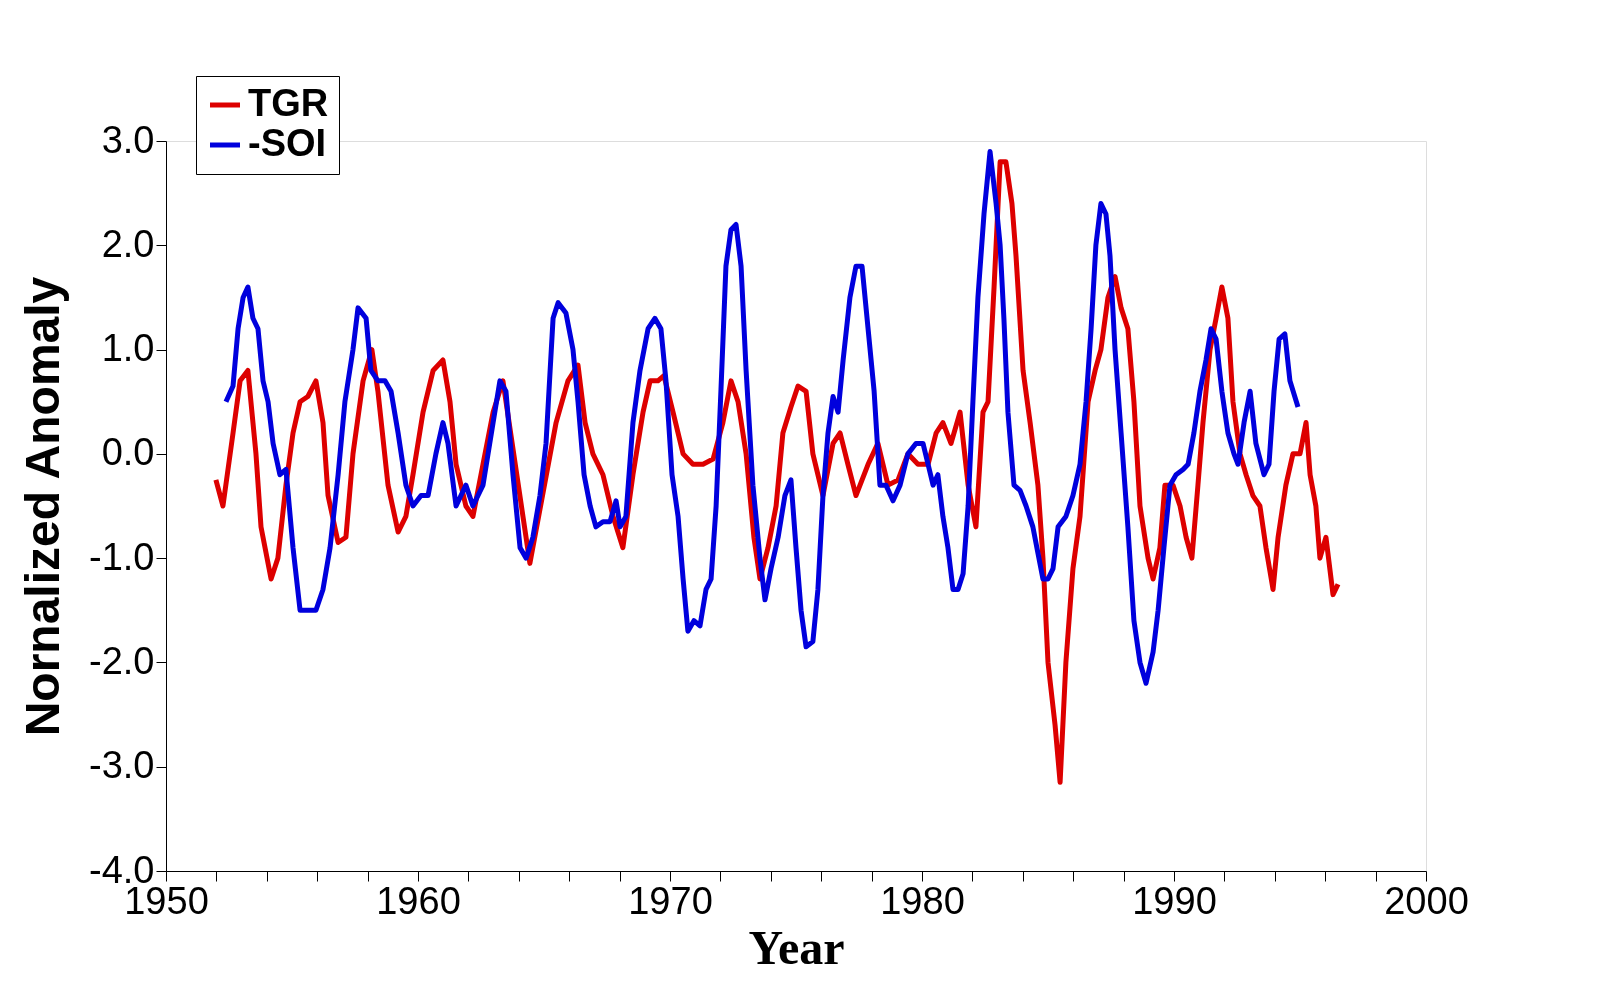  I want to click on y-tick-label: -3.0, so click(122, 765).